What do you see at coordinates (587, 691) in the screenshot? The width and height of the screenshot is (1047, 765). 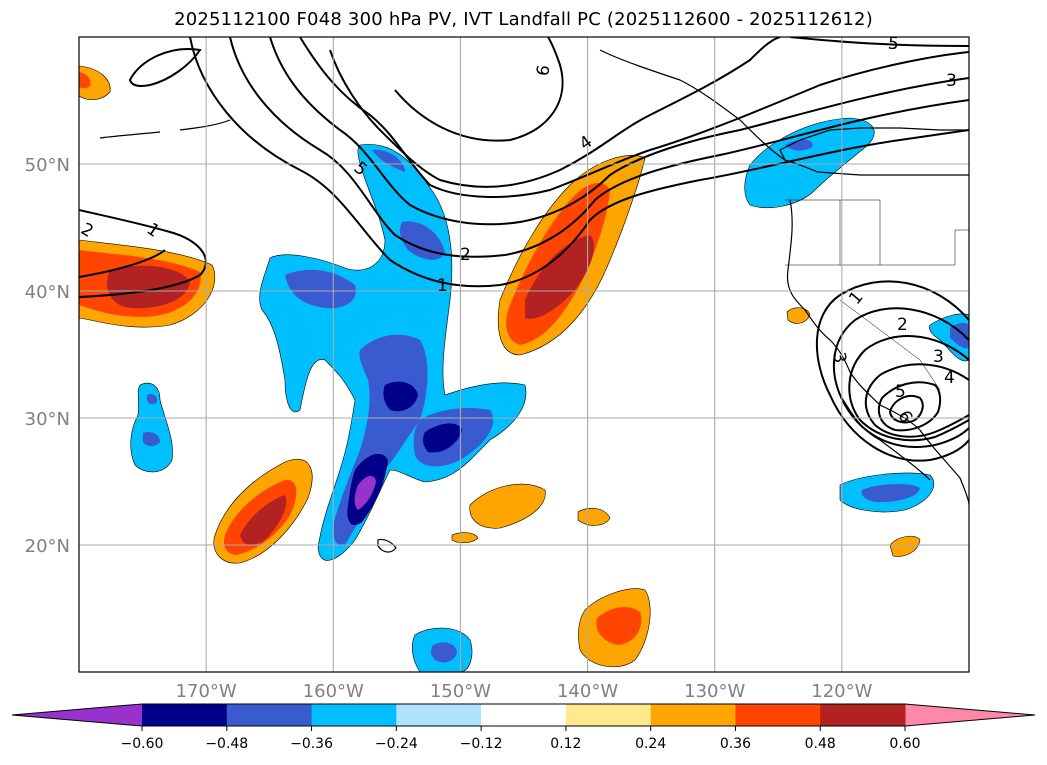 I see `x-tick-label: 140°W` at bounding box center [587, 691].